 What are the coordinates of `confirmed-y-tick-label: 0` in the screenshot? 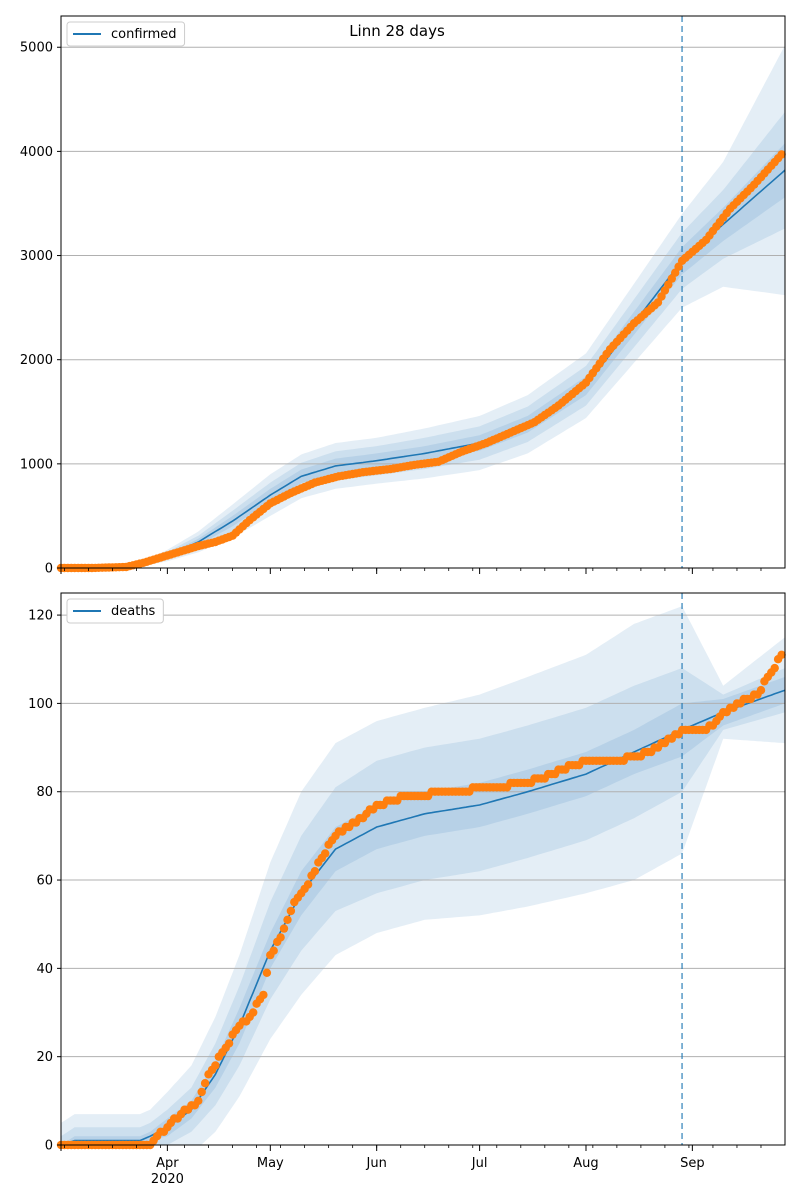 It's located at (49, 569).